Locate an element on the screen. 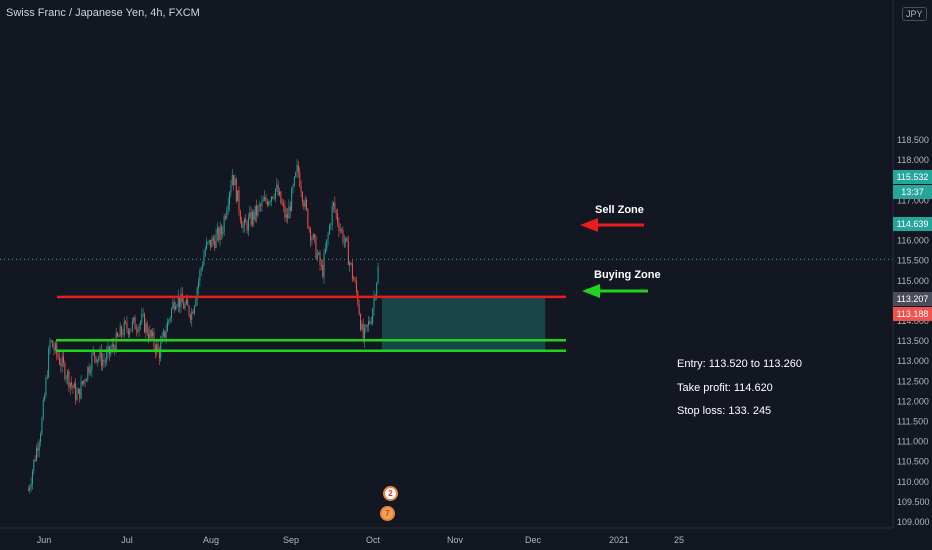 This screenshot has height=550, width=932. event-marker-icon: 2 is located at coordinates (390, 493).